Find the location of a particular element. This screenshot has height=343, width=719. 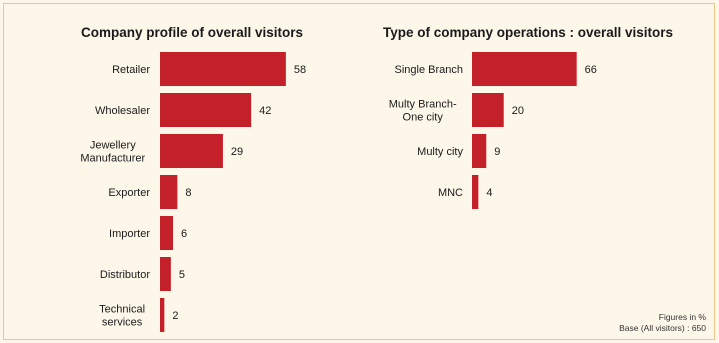

value-label-jewellery-manufacturer: 29 is located at coordinates (237, 152).